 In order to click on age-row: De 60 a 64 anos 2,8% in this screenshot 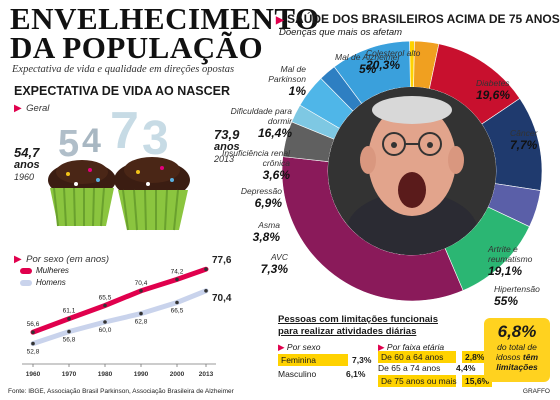, I will do `click(433, 357)`.